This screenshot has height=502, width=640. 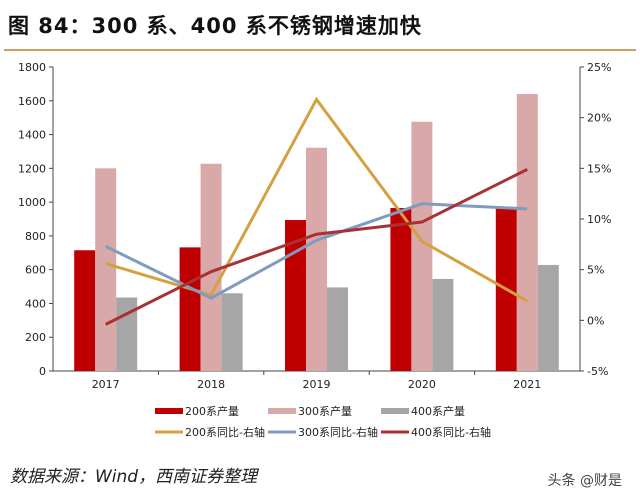 I want to click on chart-title: 图 84：300 系、400 系不锈钢增速加快, so click(x=215, y=26).